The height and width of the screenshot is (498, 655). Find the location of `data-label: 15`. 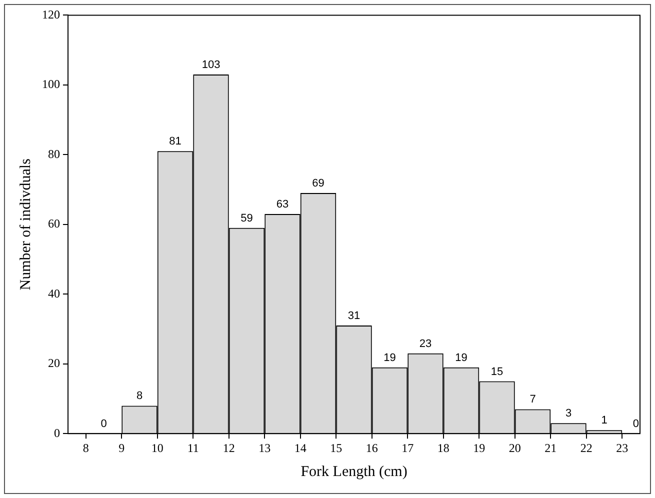

data-label: 15 is located at coordinates (497, 372).